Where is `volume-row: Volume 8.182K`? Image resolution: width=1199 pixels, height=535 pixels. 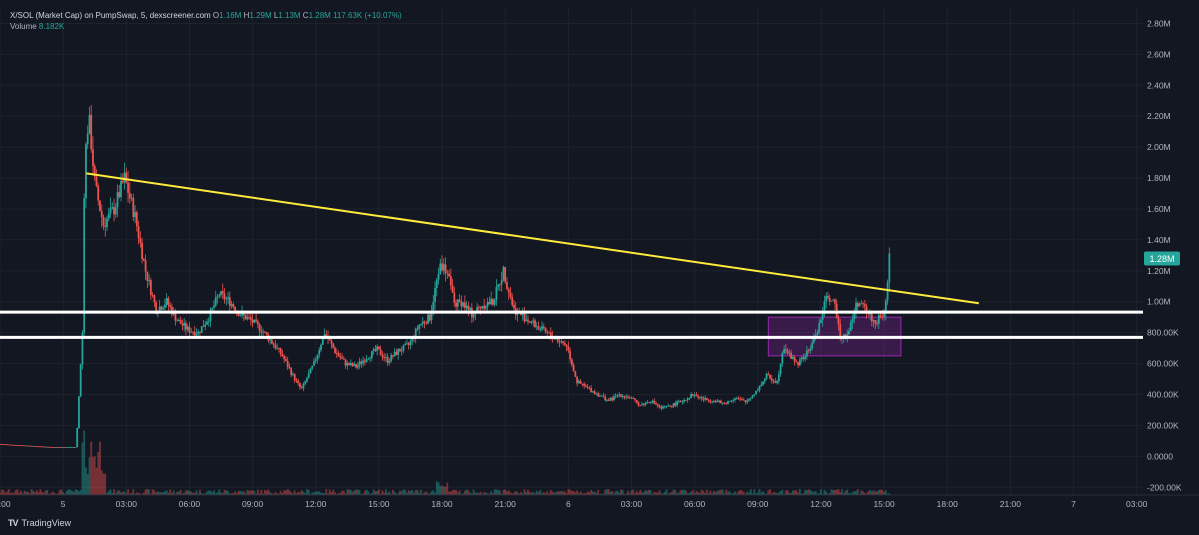
volume-row: Volume 8.182K is located at coordinates (206, 26).